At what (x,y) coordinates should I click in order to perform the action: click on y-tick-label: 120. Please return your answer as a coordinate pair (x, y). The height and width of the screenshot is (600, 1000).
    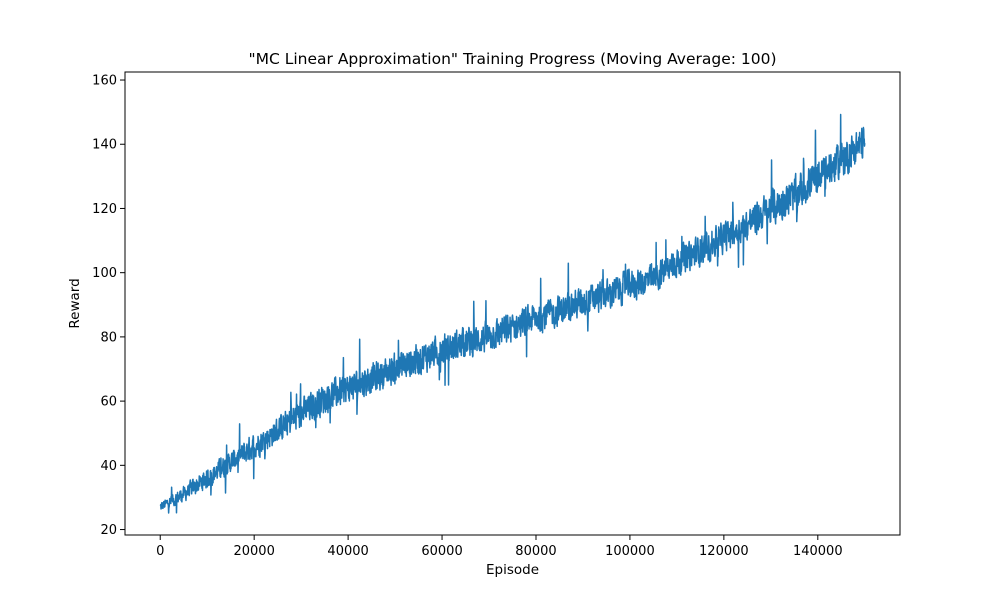
    Looking at the image, I should click on (104, 209).